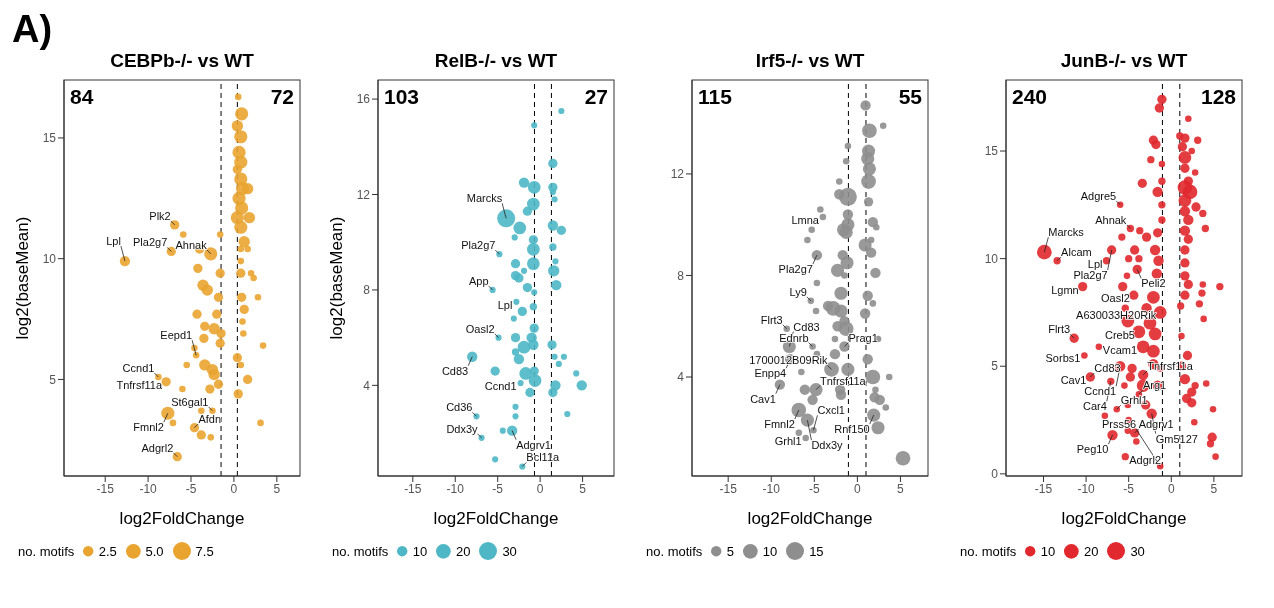  I want to click on annotation: Flrt3, so click(1059, 329).